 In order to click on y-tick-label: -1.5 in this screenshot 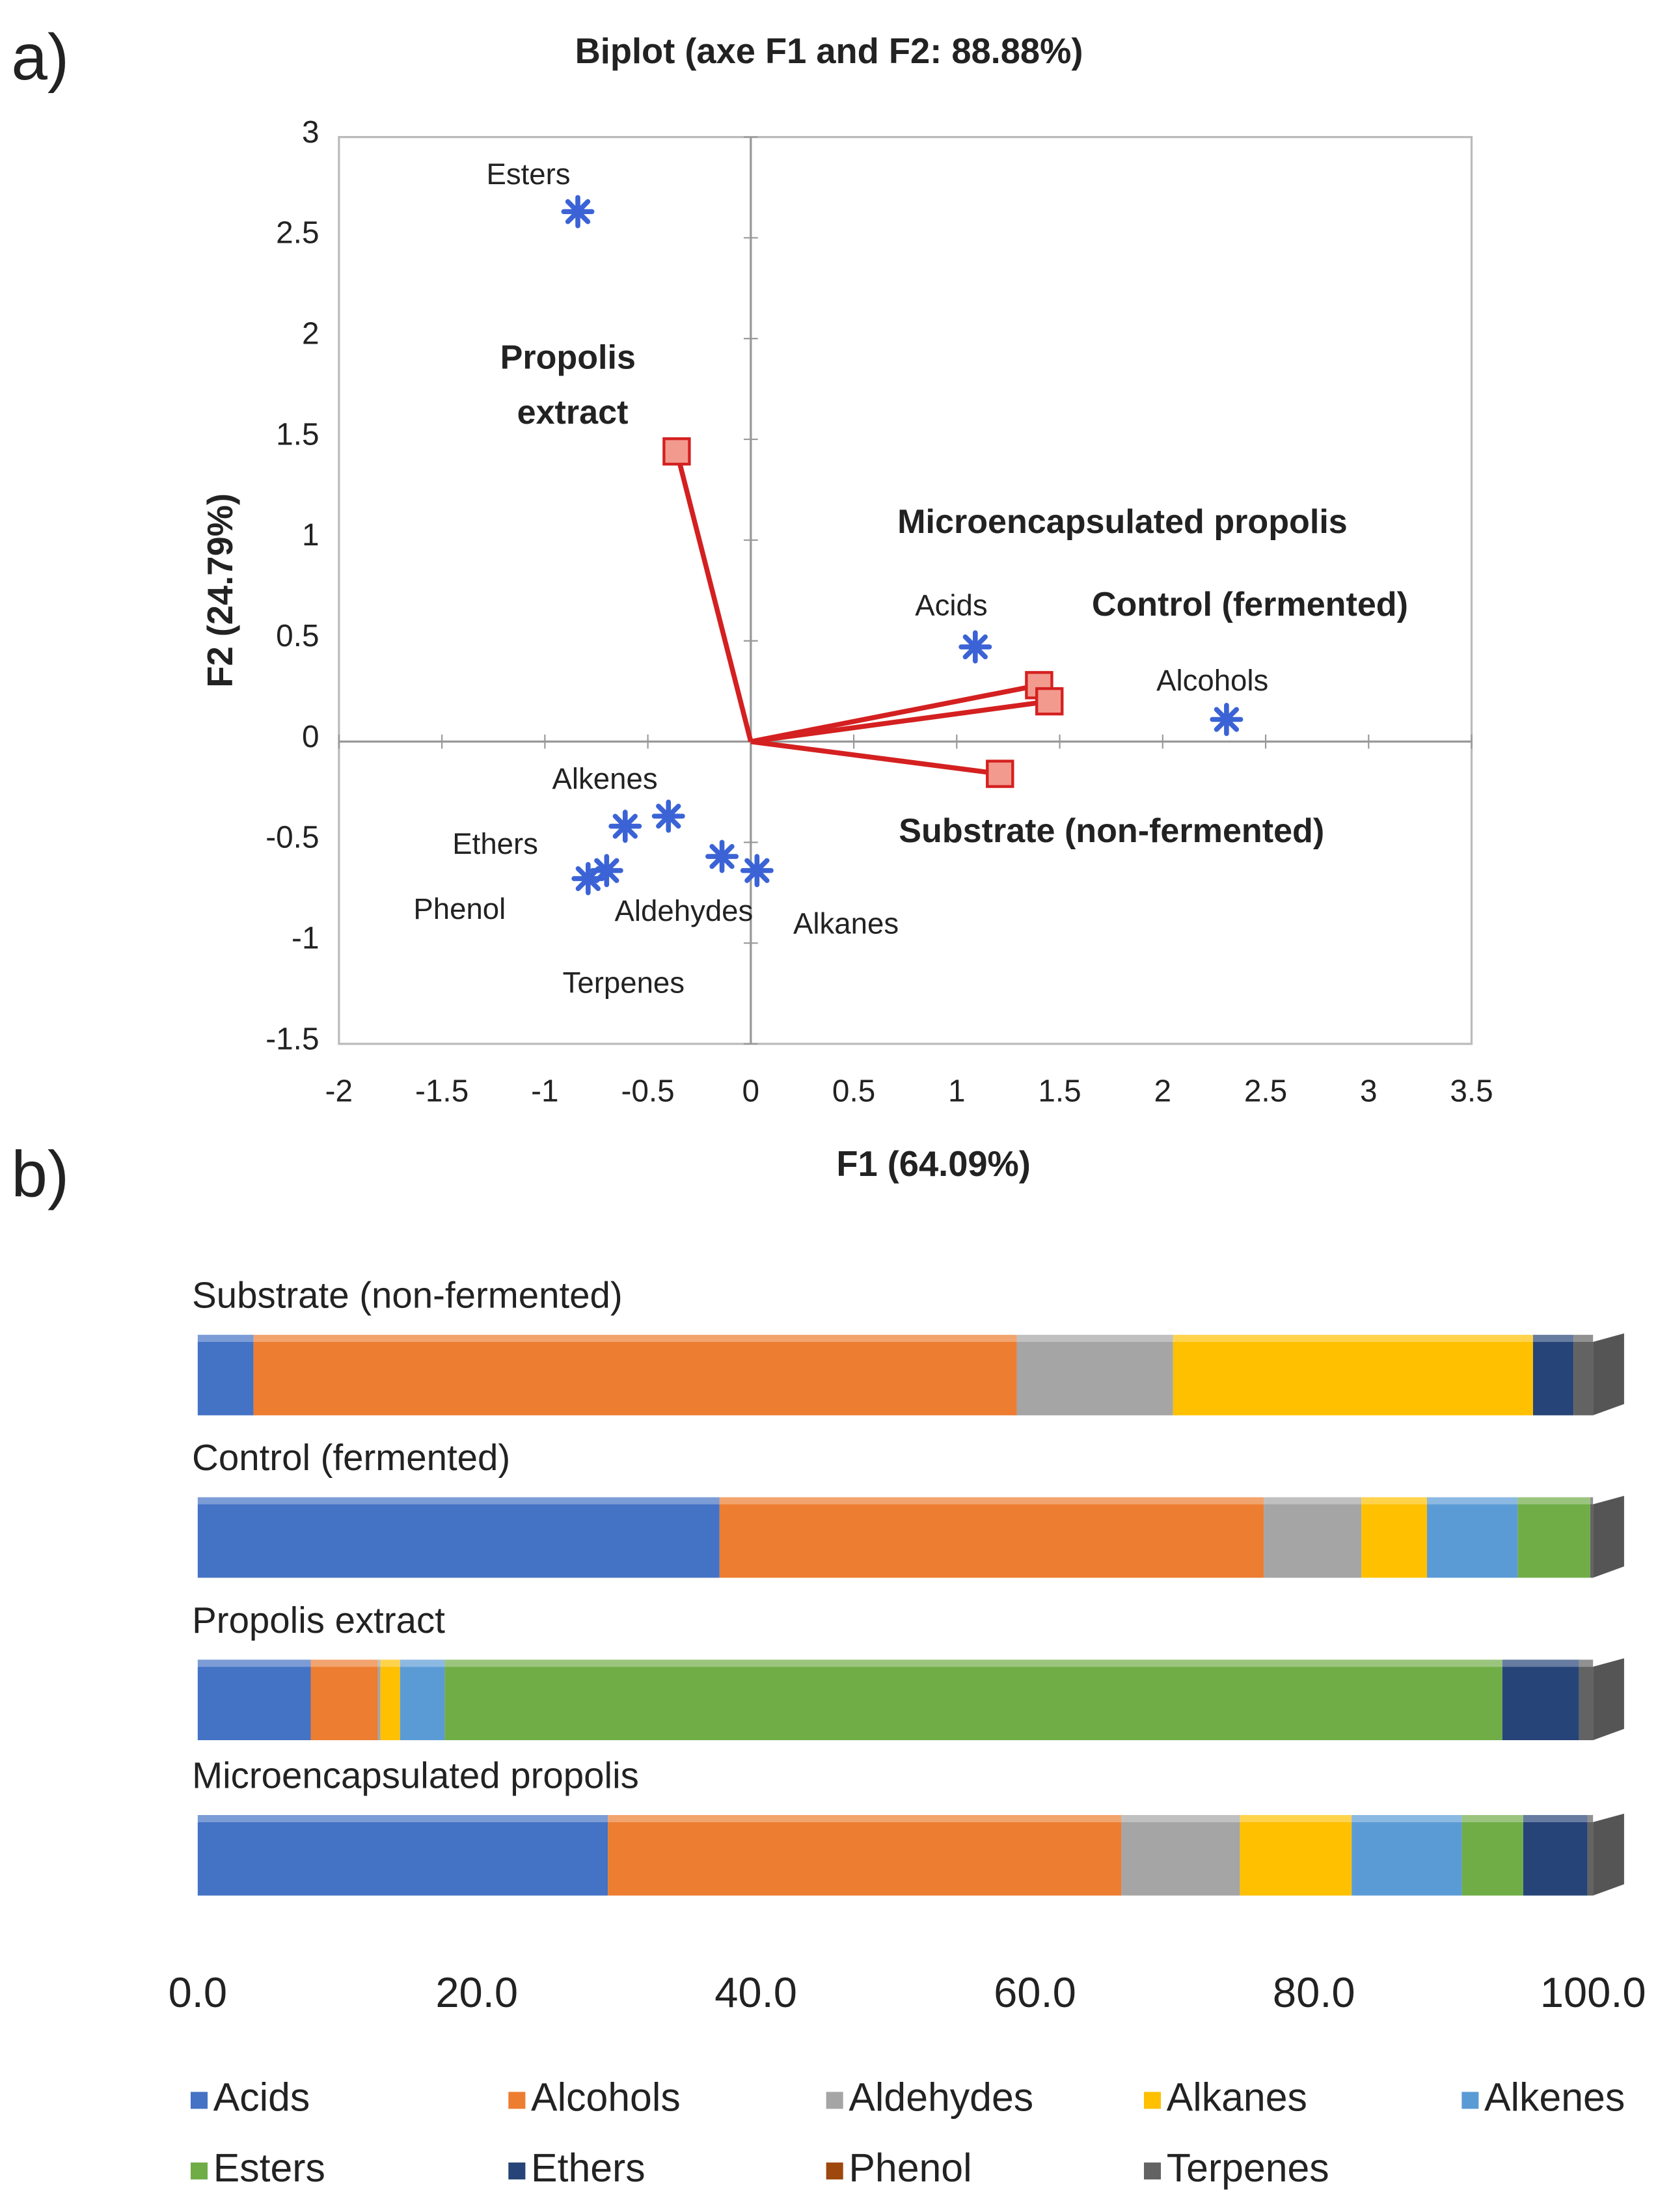, I will do `click(292, 1039)`.